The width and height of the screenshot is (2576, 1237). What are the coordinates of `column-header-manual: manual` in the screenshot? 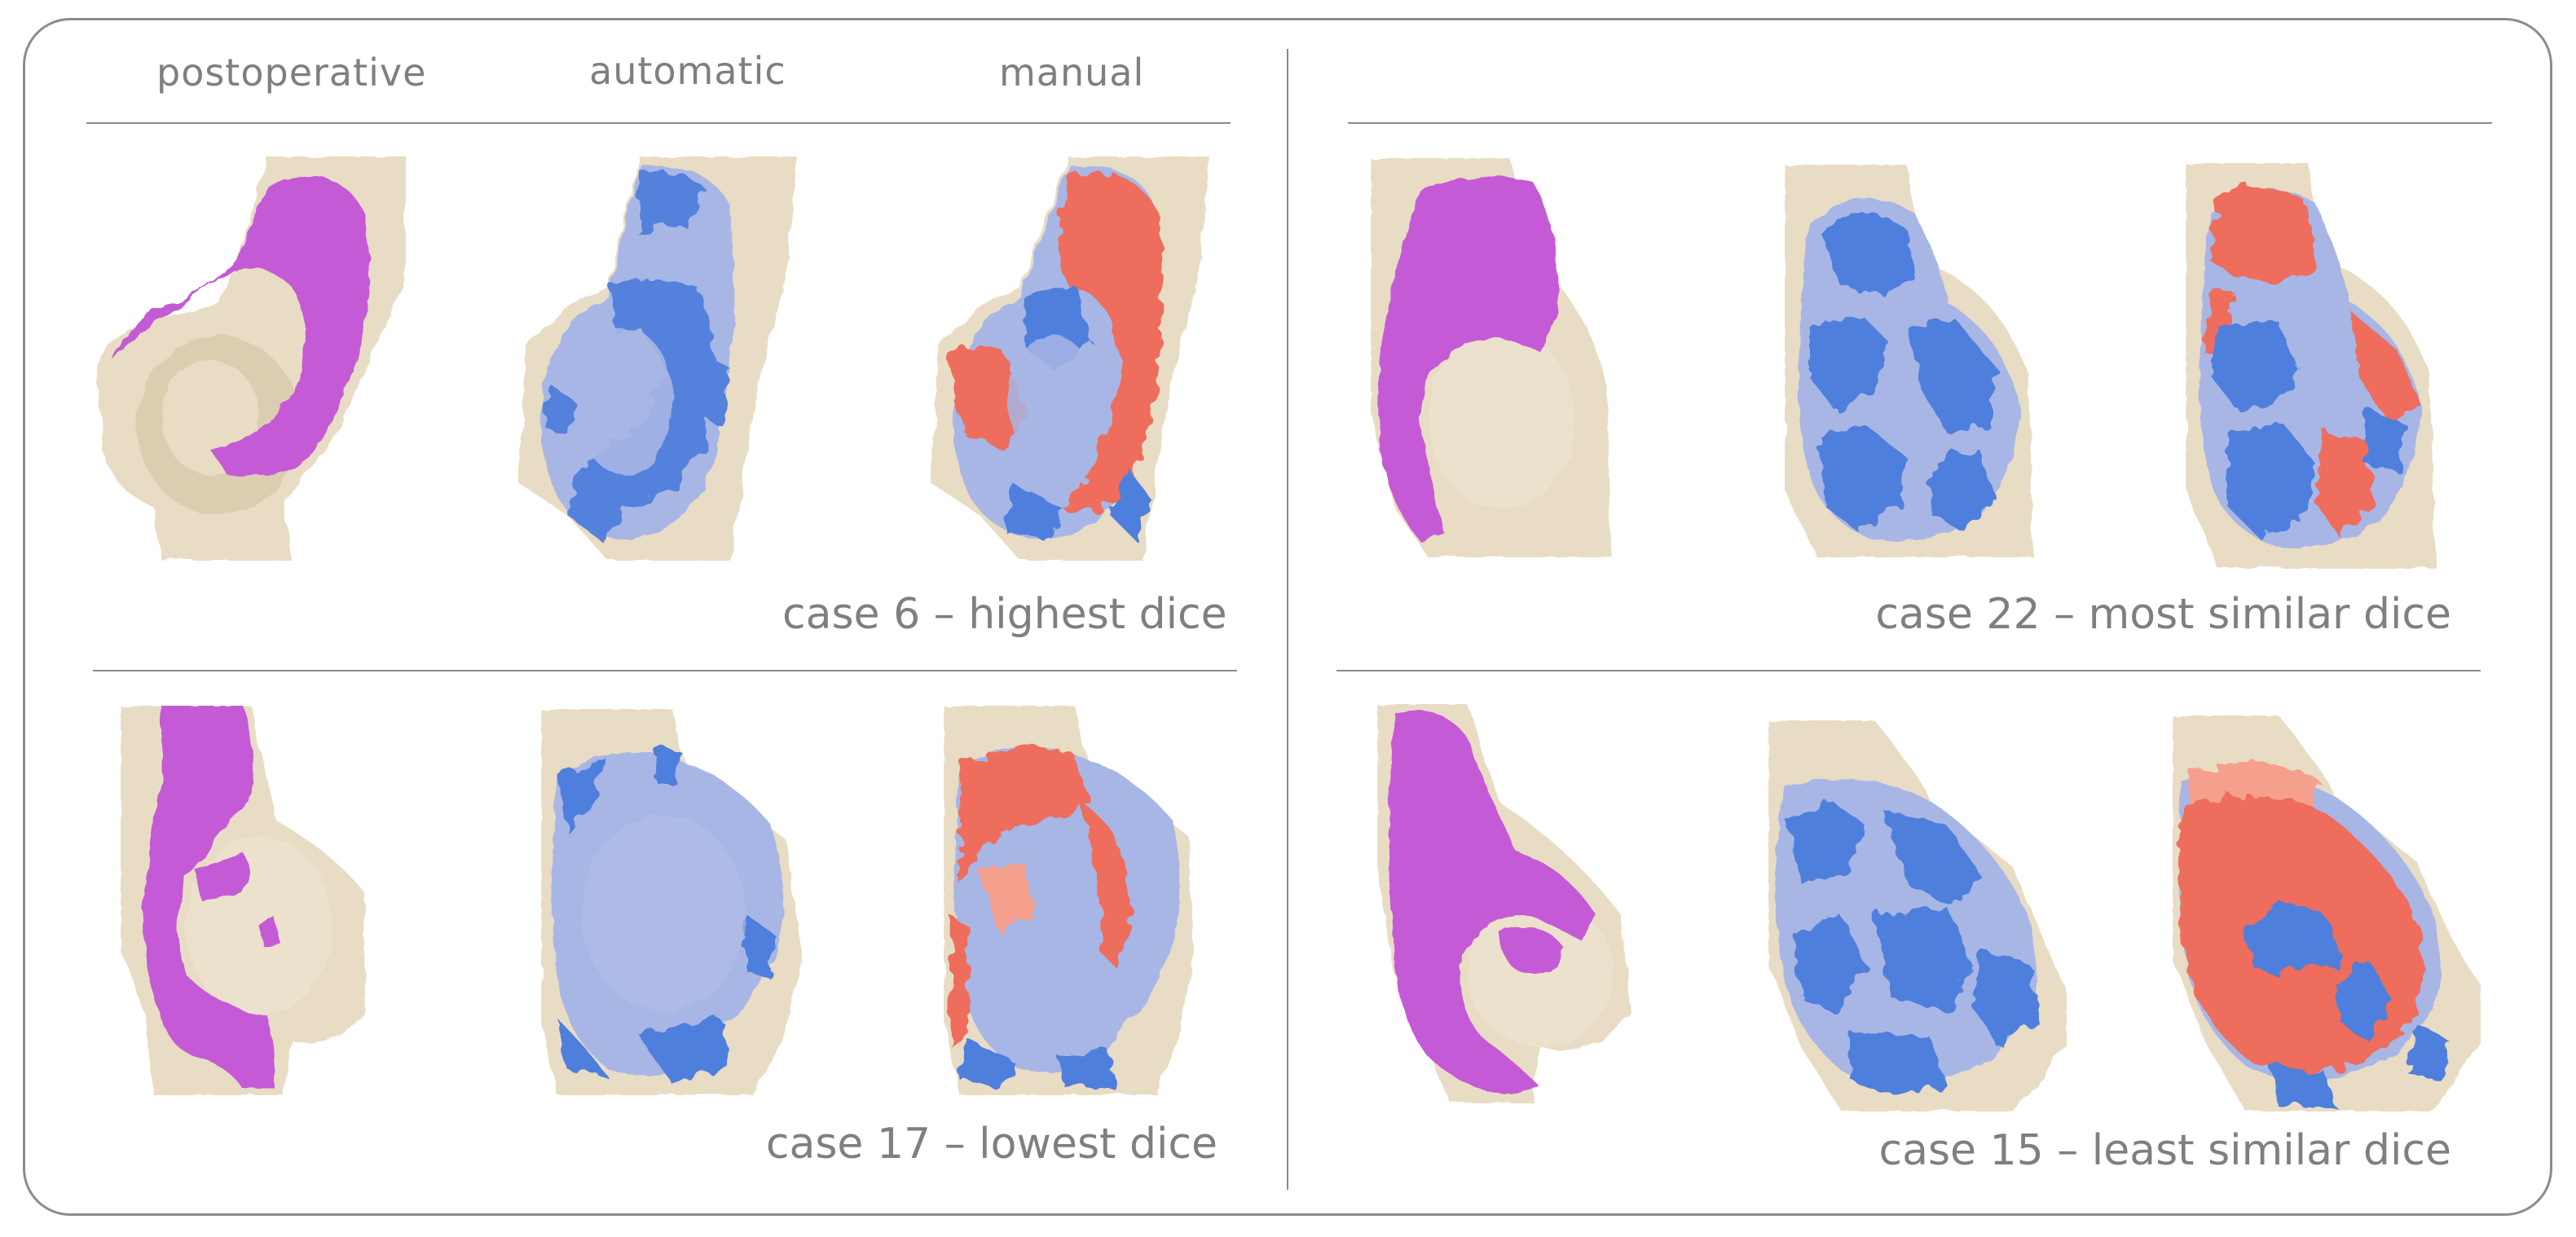 It's located at (1072, 73).